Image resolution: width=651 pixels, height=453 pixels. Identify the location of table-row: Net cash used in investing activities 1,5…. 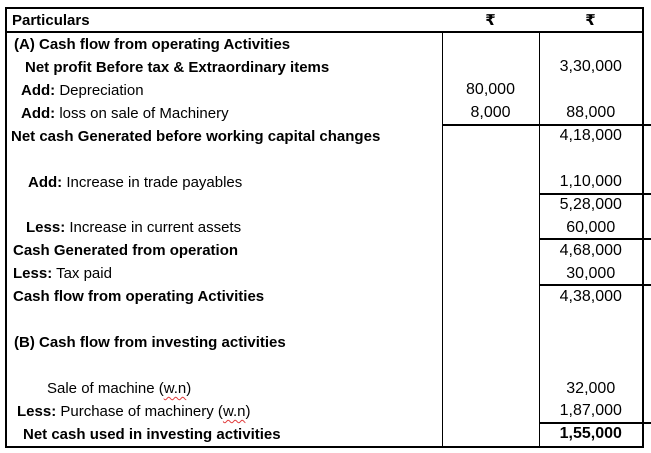
(324, 434).